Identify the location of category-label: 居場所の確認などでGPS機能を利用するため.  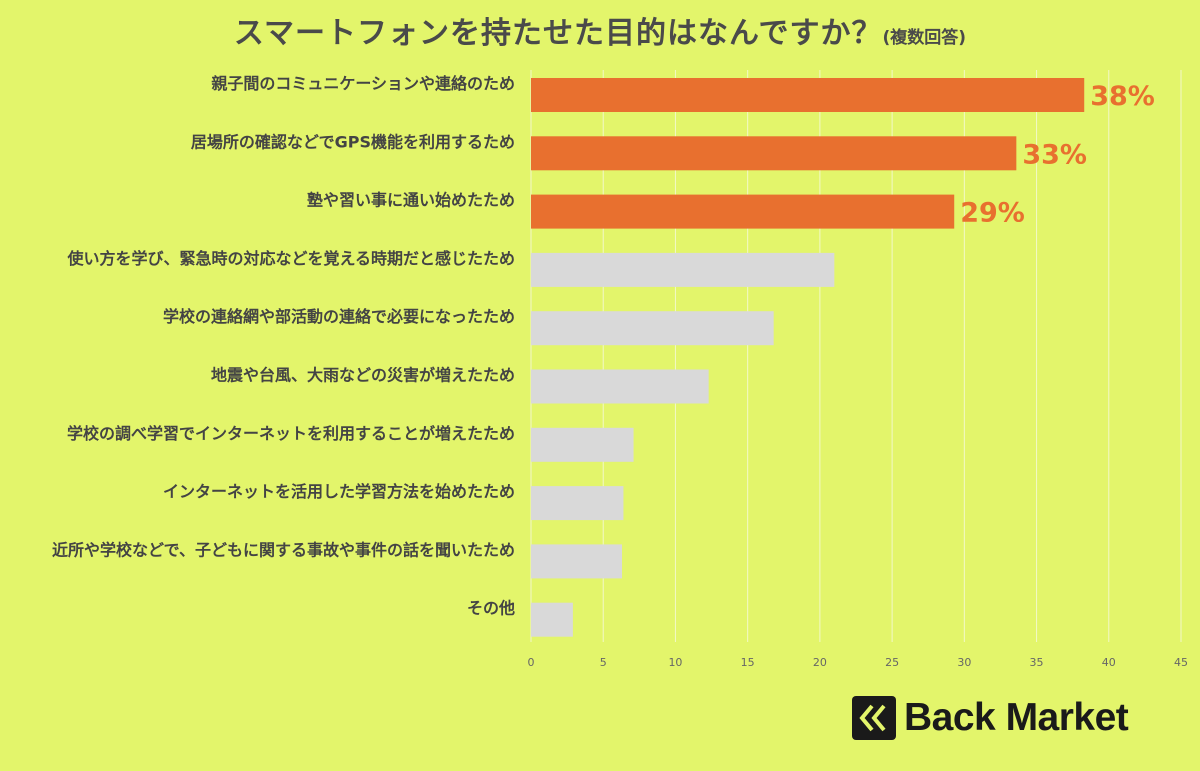
(353, 141).